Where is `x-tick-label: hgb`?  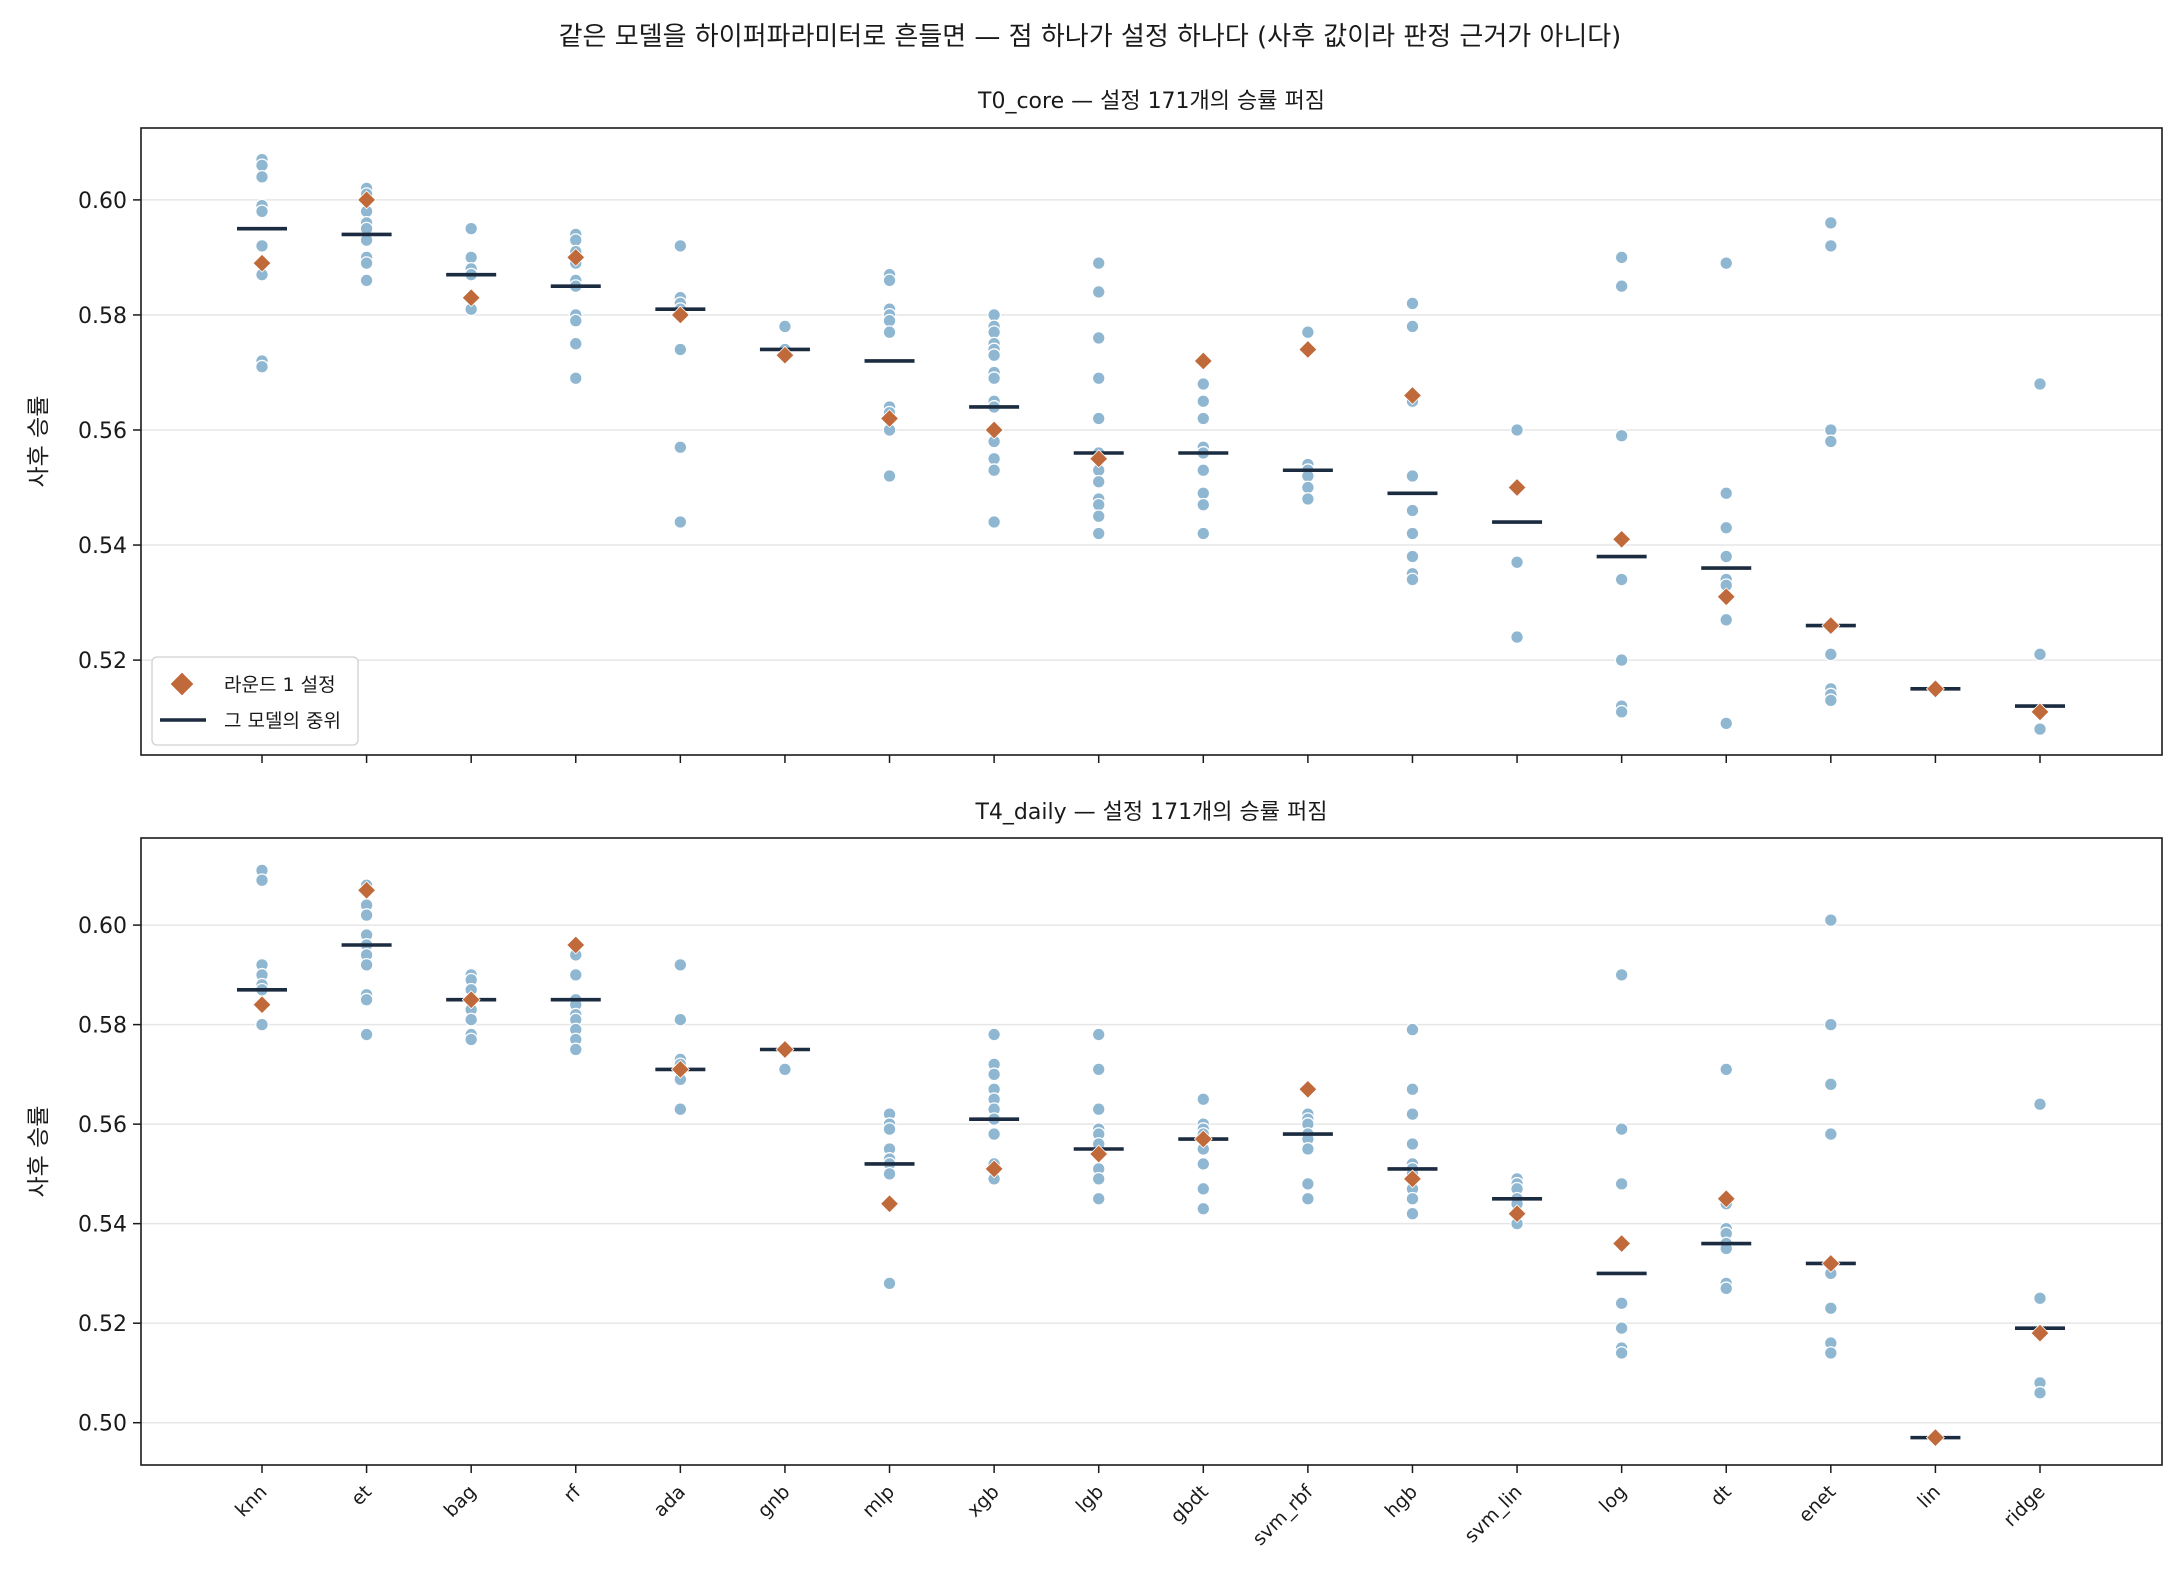 x-tick-label: hgb is located at coordinates (1401, 1501).